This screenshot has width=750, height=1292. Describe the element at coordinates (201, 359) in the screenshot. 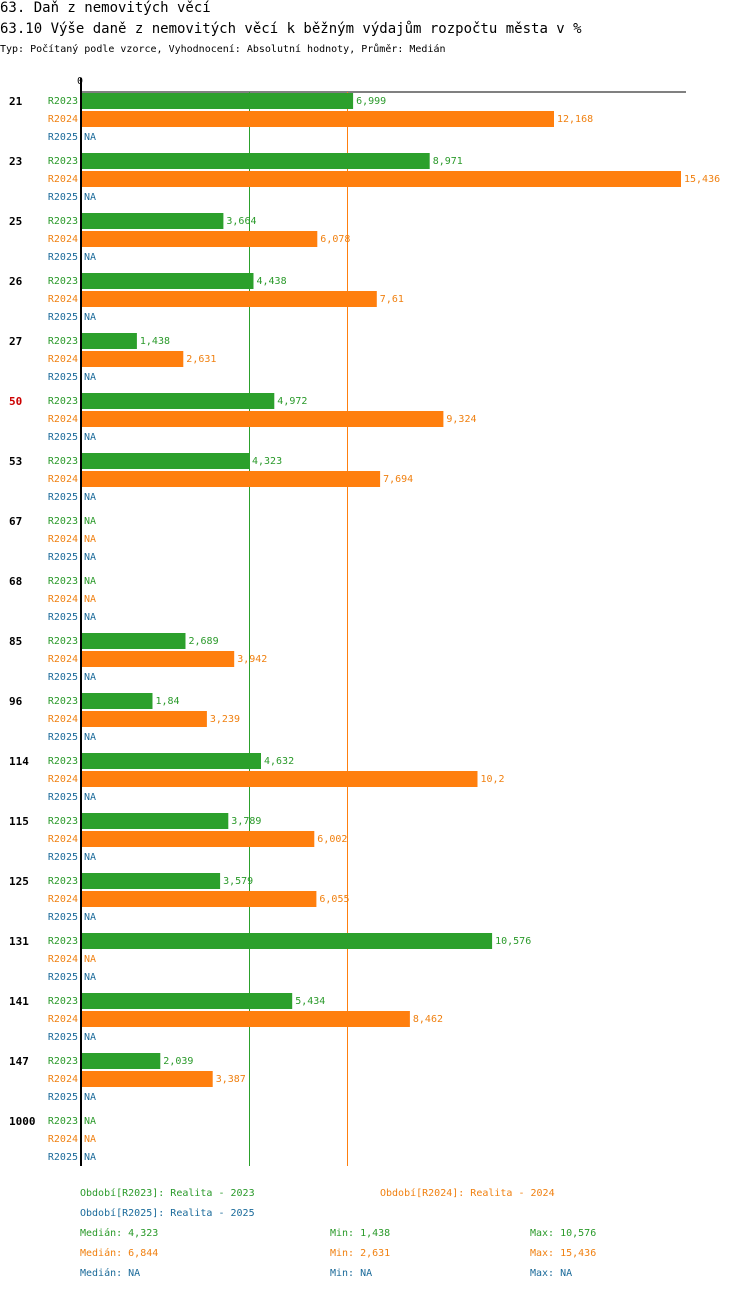

I see `data-label: 2,631` at that location.